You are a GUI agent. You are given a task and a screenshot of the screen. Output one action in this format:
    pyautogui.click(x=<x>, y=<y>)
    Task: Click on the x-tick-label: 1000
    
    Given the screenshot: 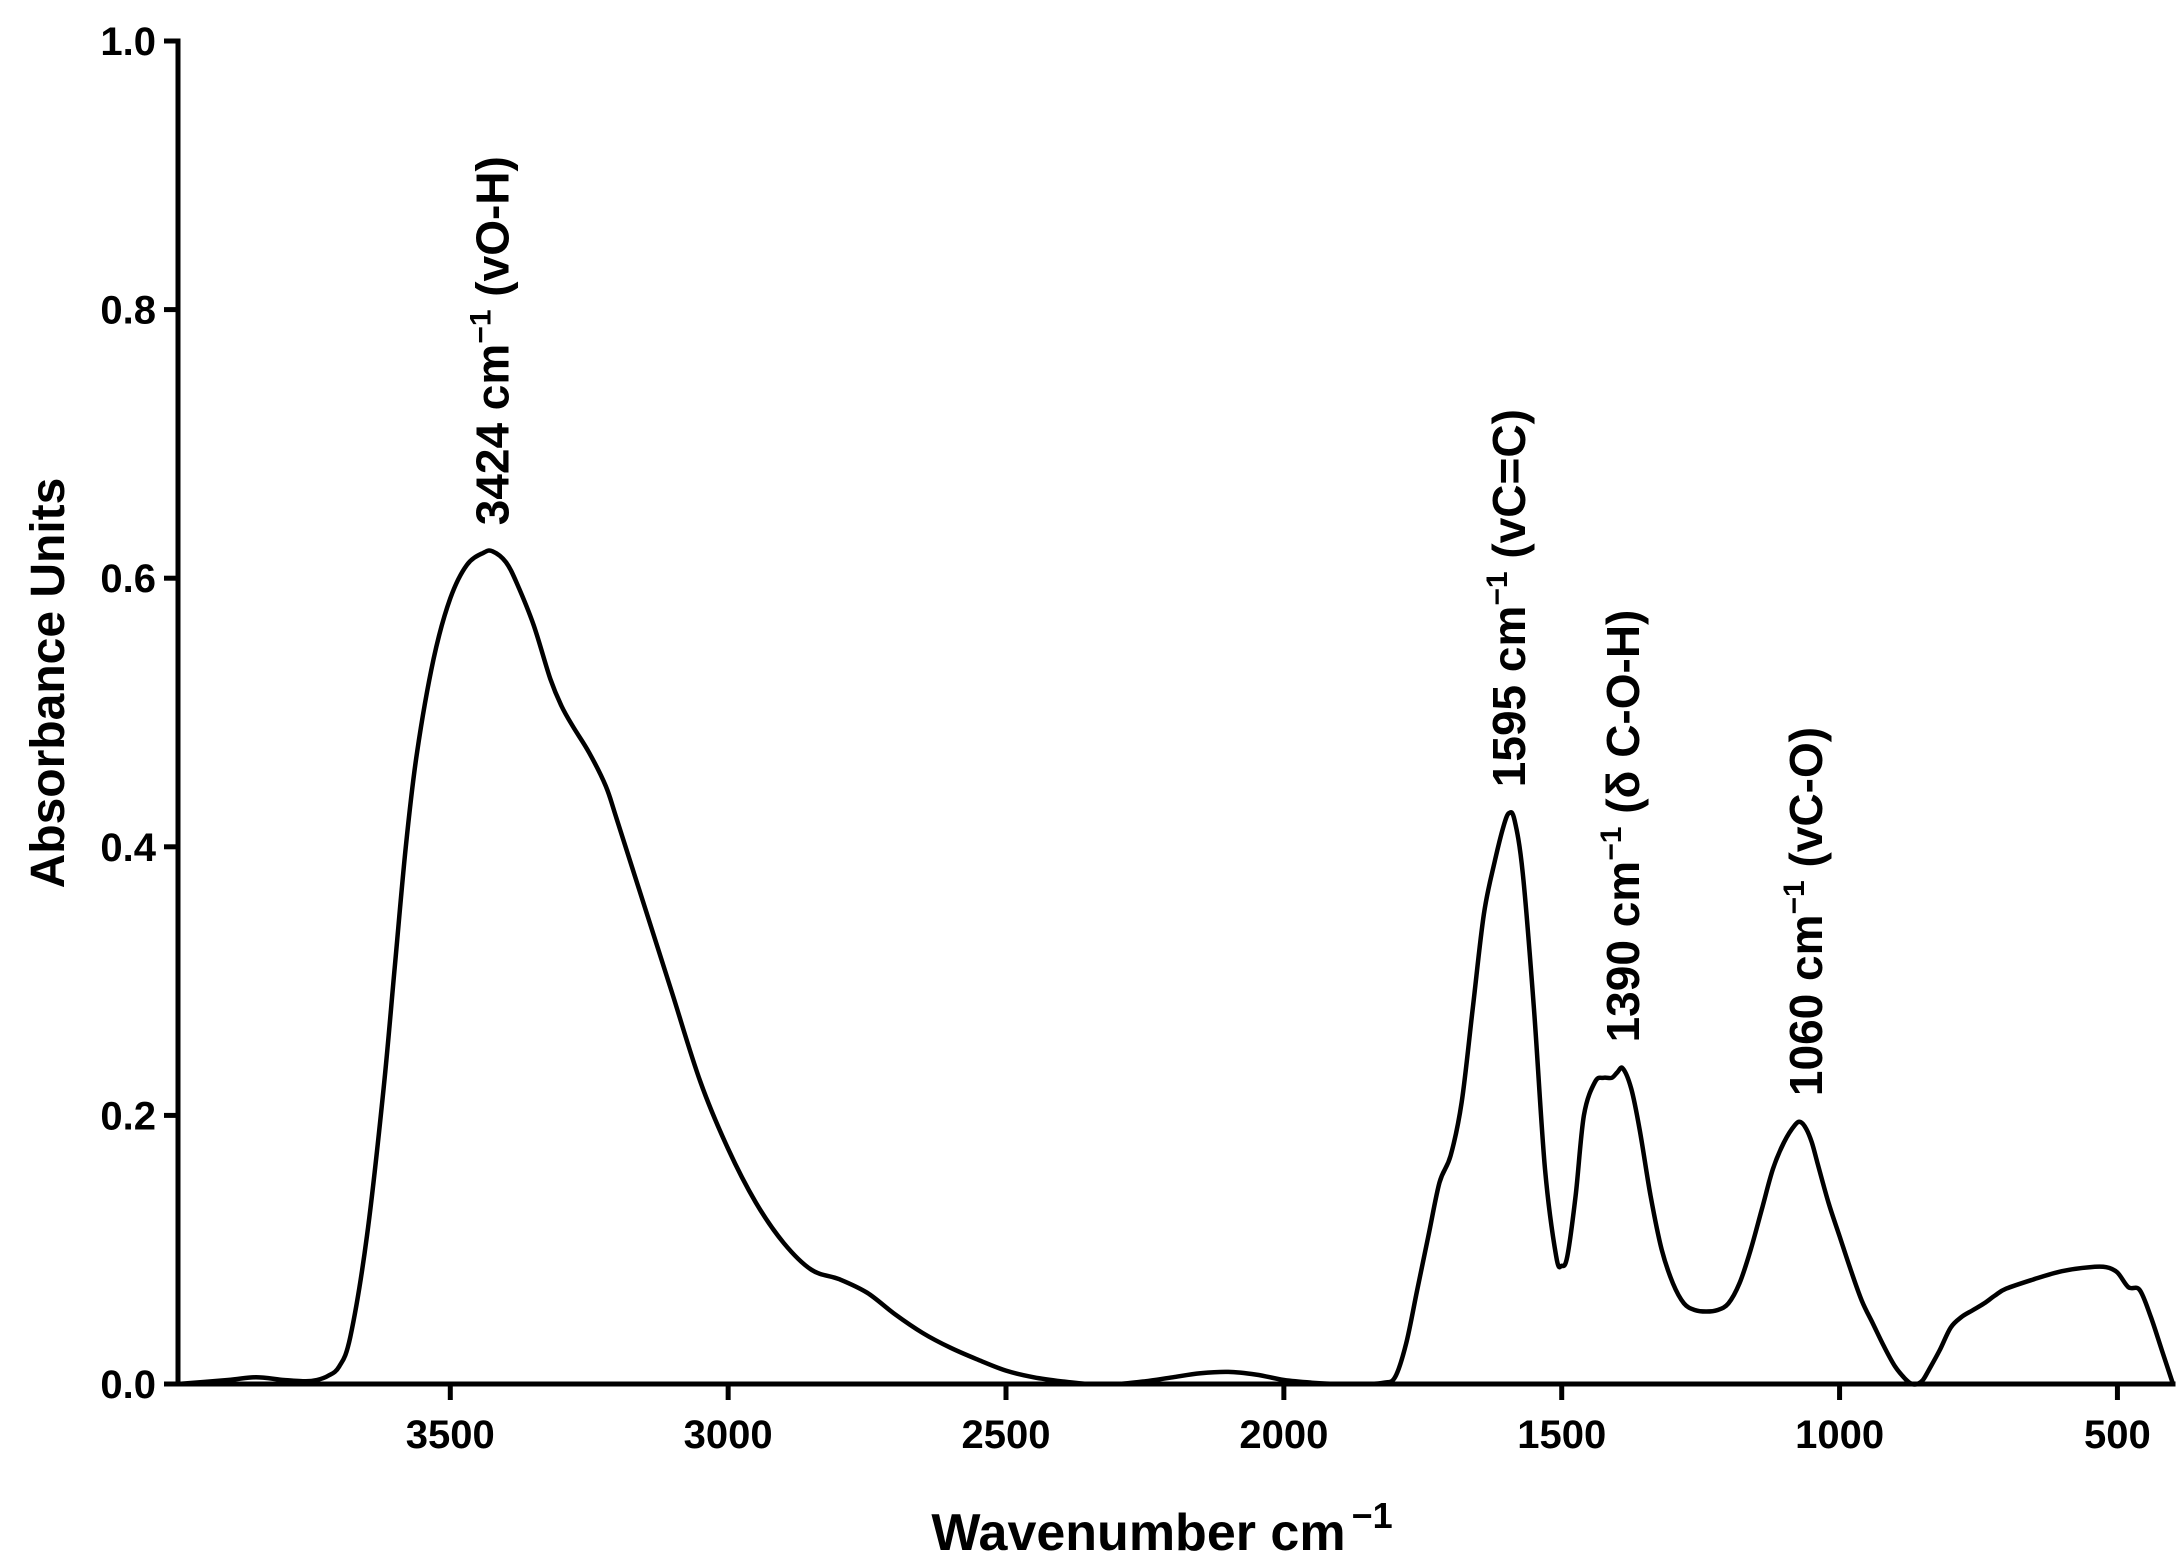 What is the action you would take?
    pyautogui.click(x=1839, y=1435)
    